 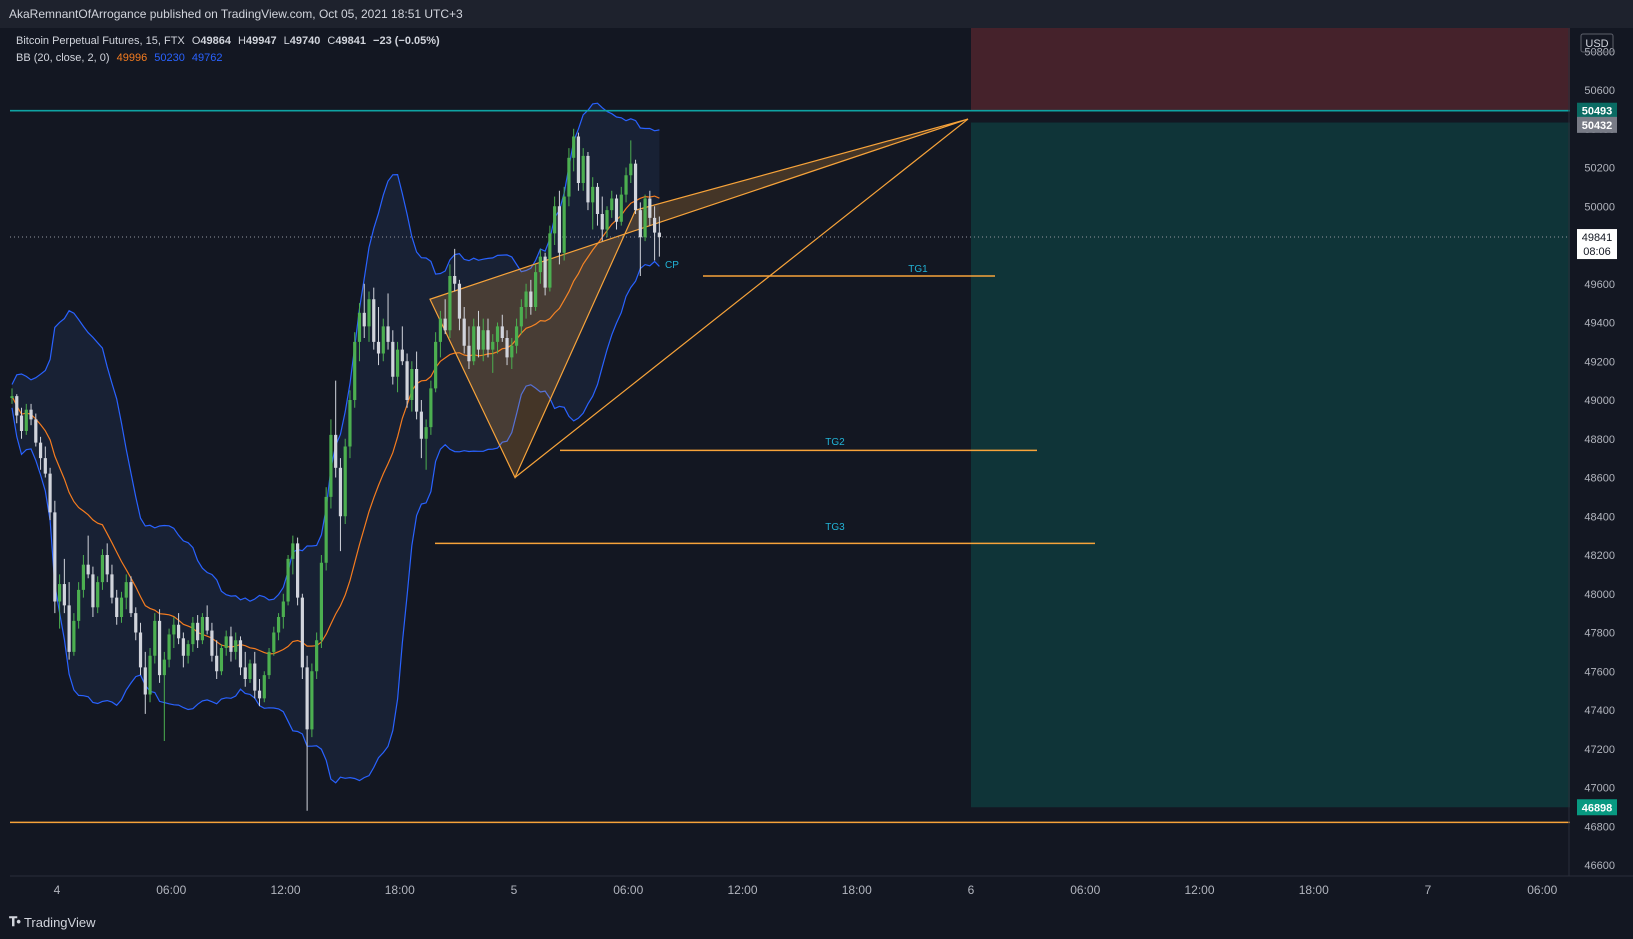 What do you see at coordinates (57, 890) in the screenshot?
I see `time-tick-label: 4` at bounding box center [57, 890].